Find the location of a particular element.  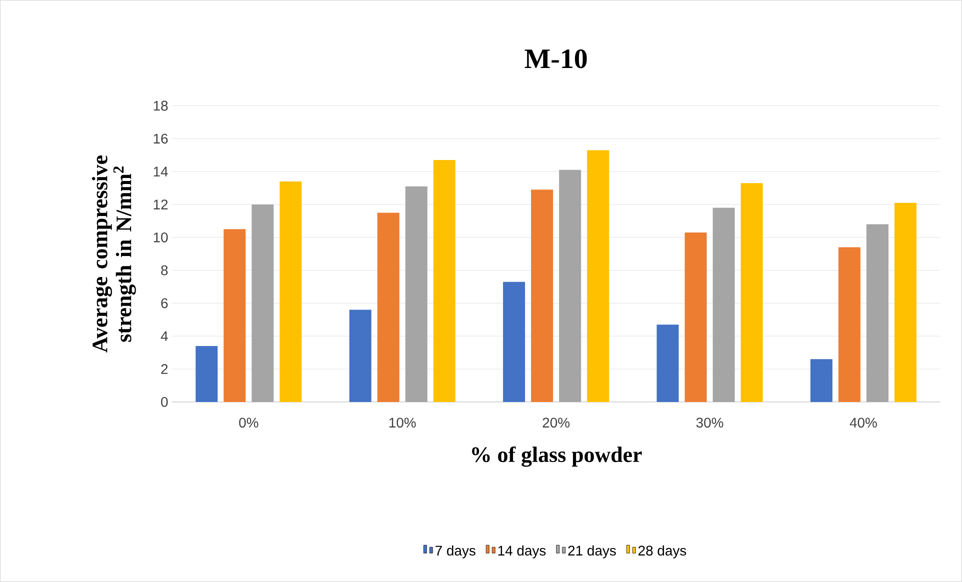

x-tick-label: 40% is located at coordinates (863, 423).